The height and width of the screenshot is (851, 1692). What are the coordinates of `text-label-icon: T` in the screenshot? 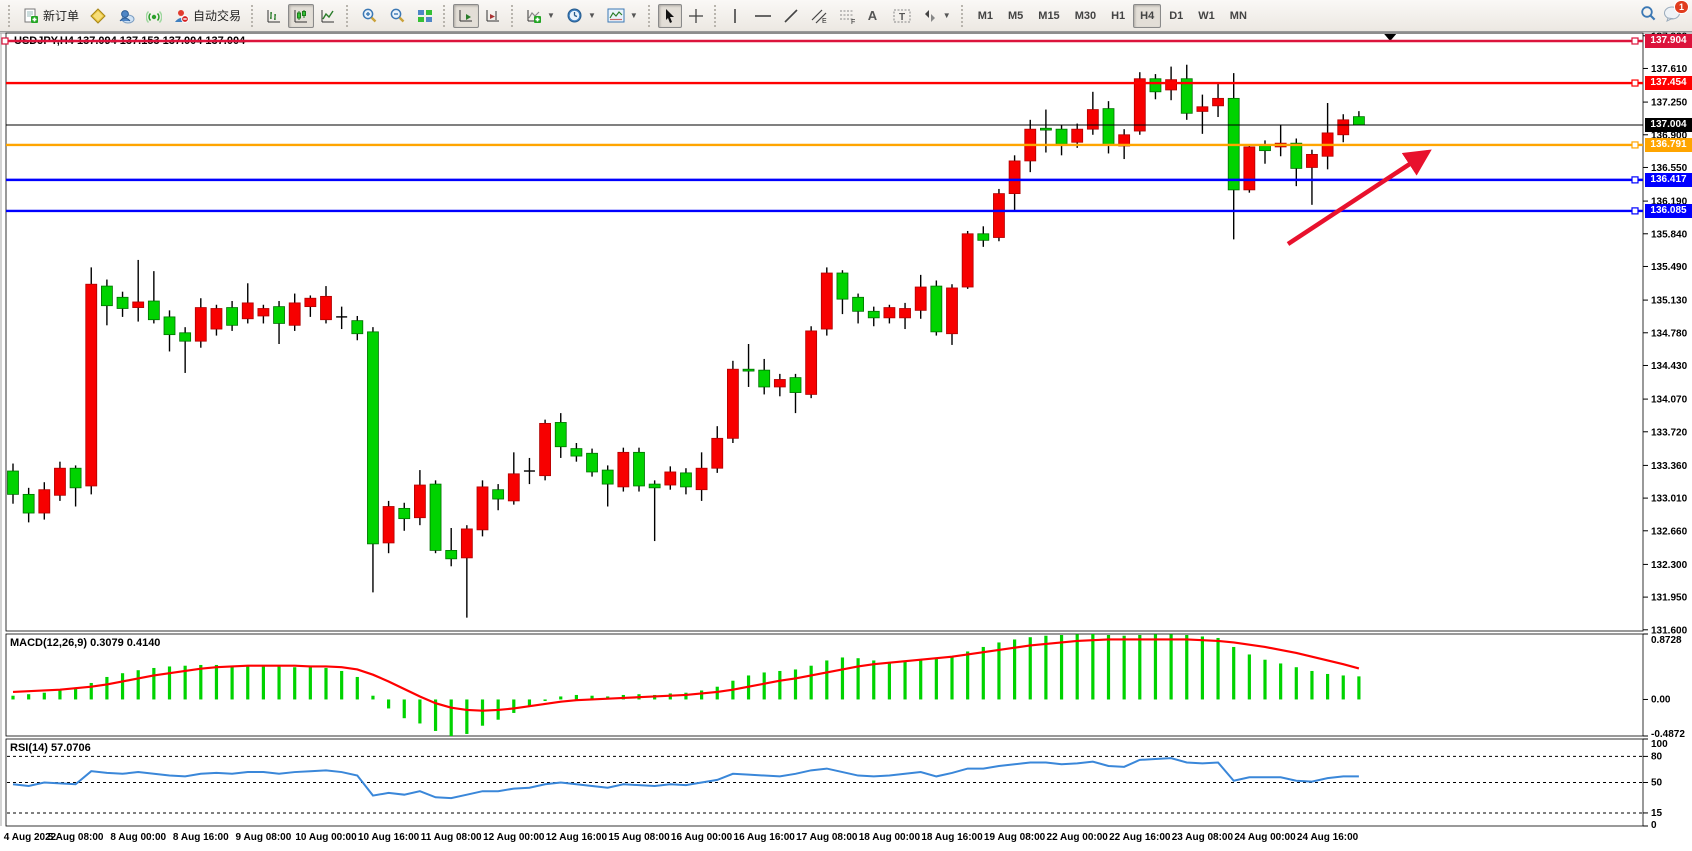 It's located at (902, 16).